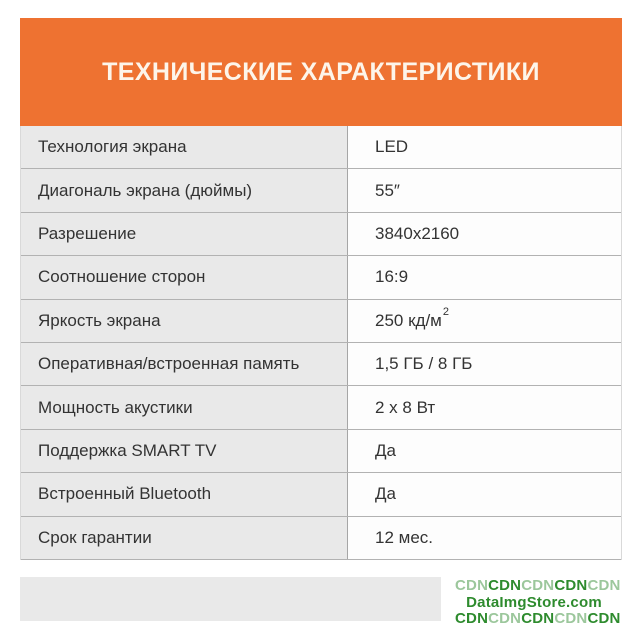  What do you see at coordinates (484, 320) in the screenshot?
I see `spec-value: 250 кд/м 2` at bounding box center [484, 320].